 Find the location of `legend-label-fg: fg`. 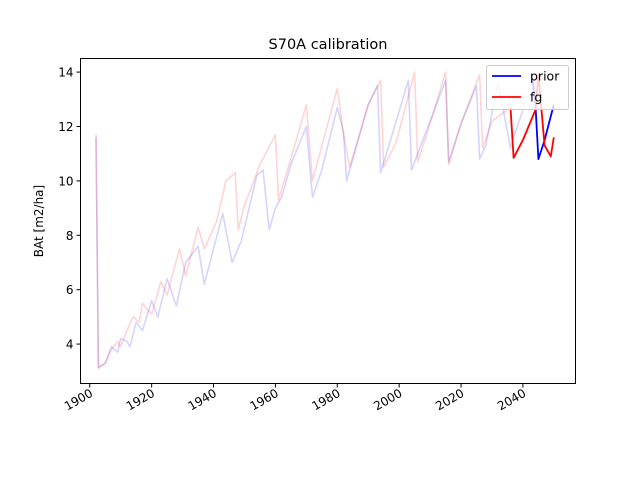

legend-label-fg: fg is located at coordinates (536, 97).